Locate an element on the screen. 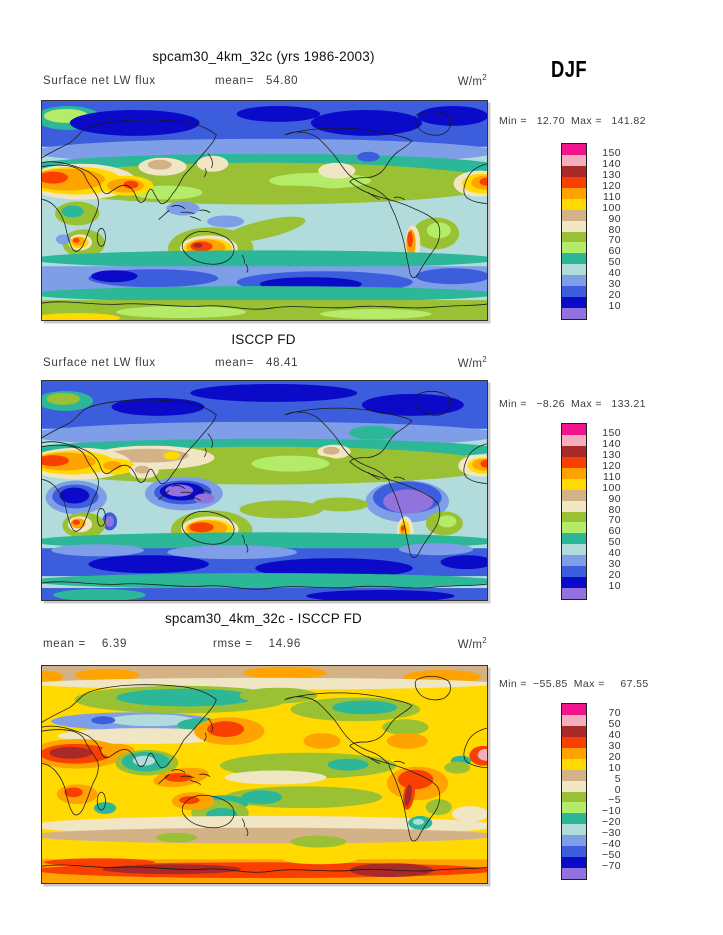  panel-1-info-row: Surface net LW flux mean= 54.80 W/m2 is located at coordinates (264, 81).